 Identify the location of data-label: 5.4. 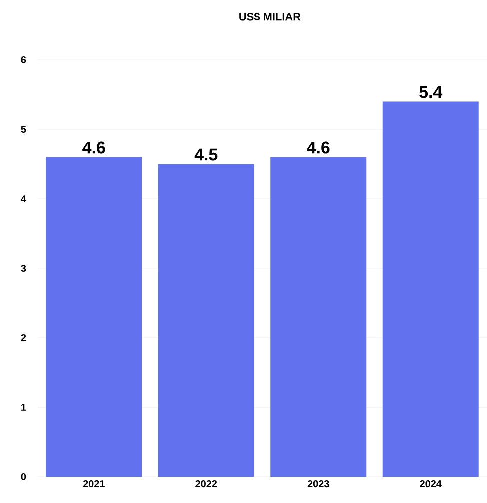
(431, 92).